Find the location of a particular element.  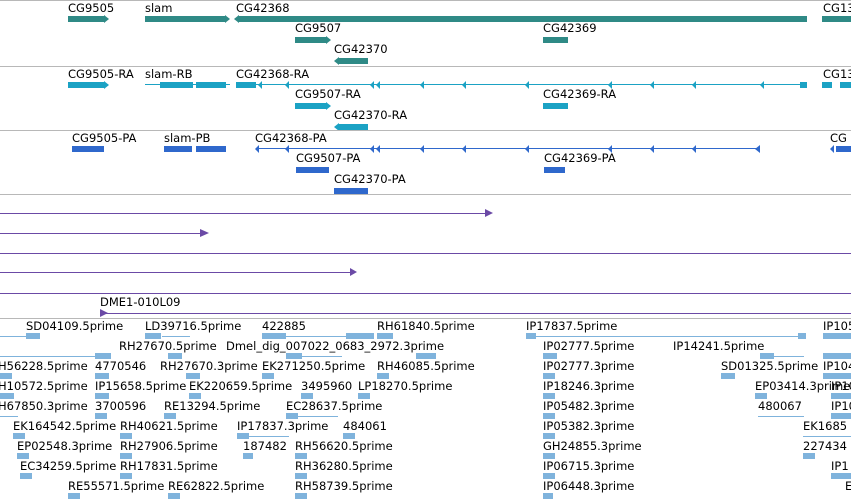

transcript-feature-cg42370-ra is located at coordinates (353, 127).